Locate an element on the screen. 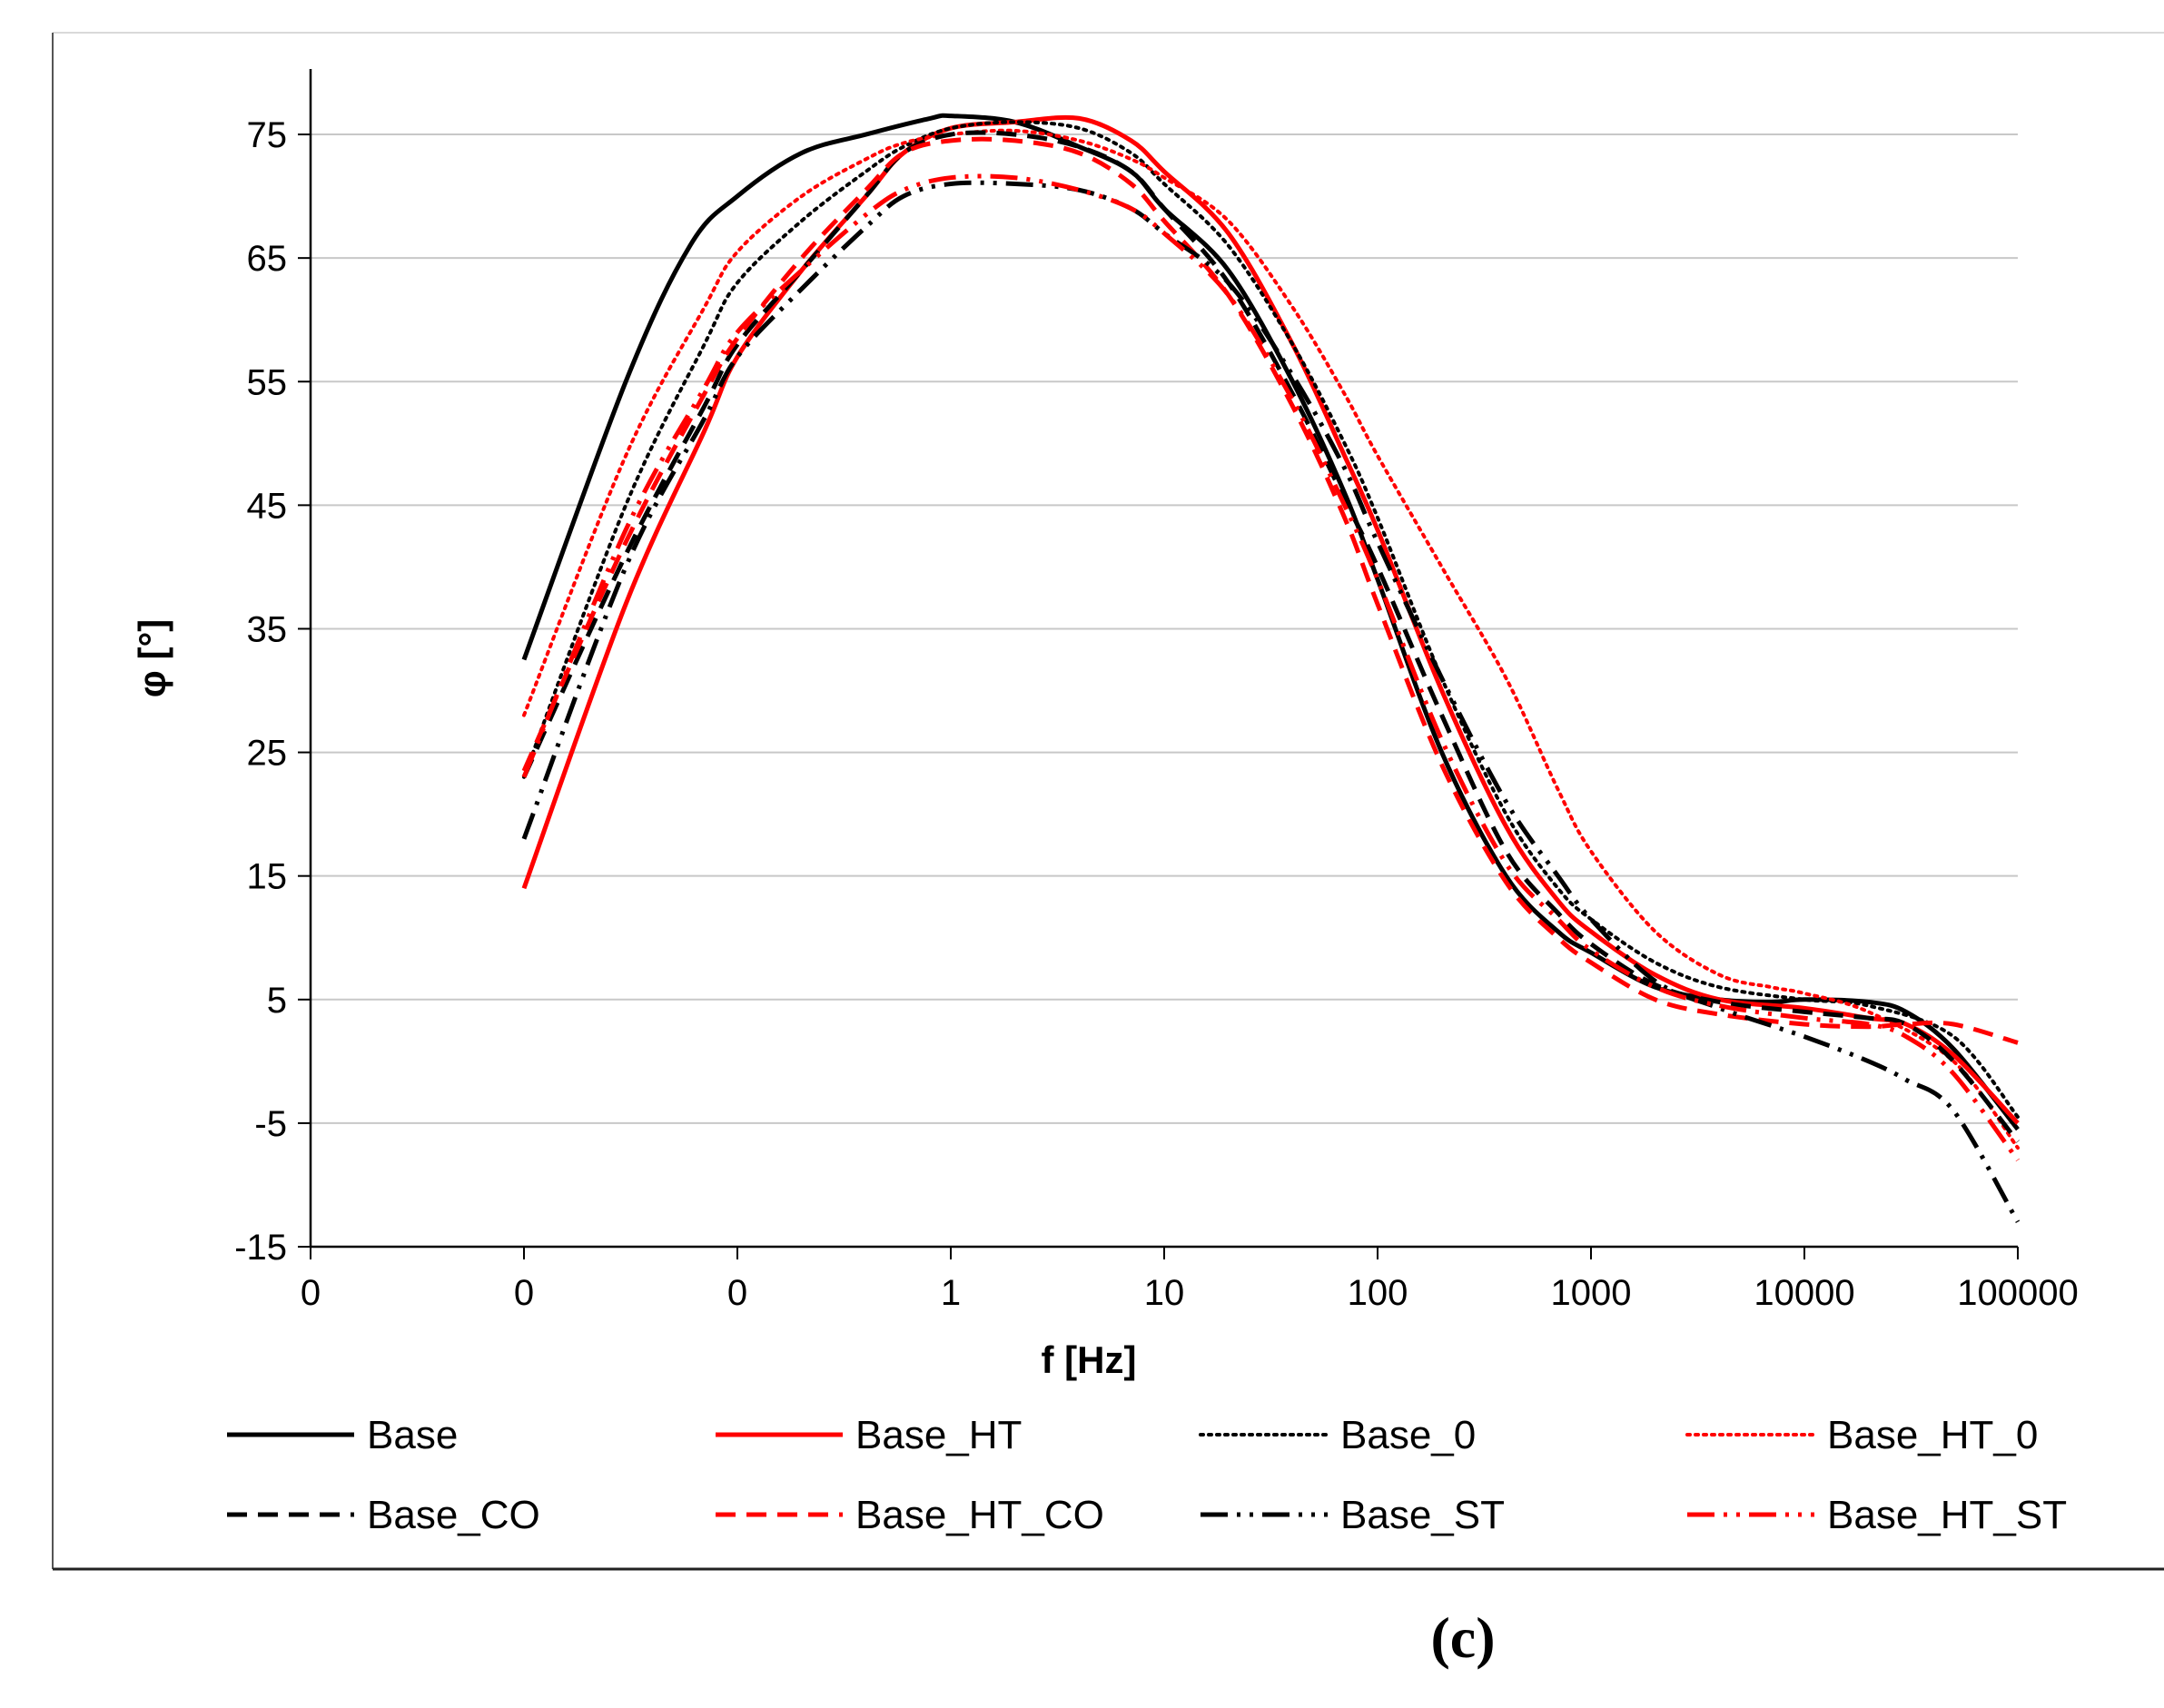  y-tick-label: 25 is located at coordinates (267, 754).